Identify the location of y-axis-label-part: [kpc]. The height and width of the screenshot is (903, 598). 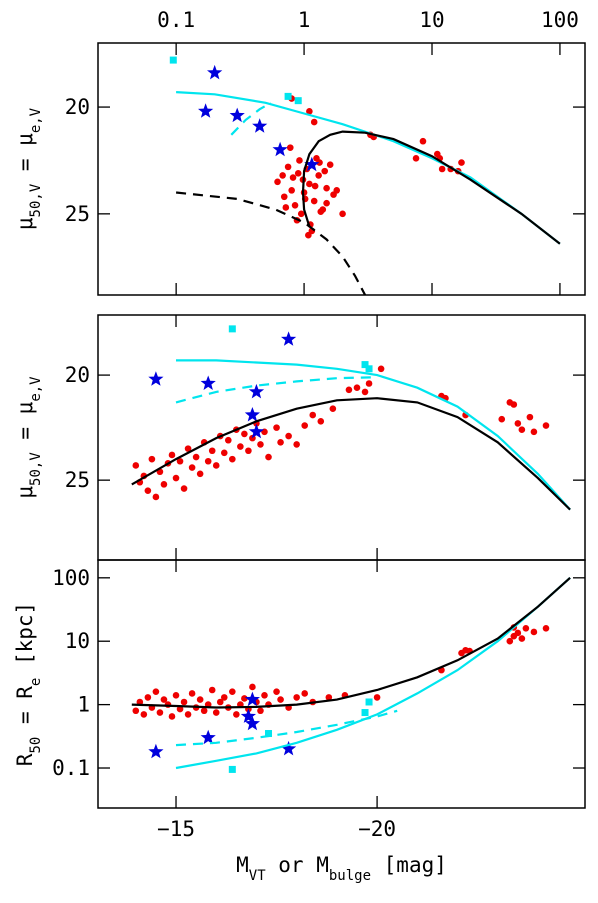
(25, 640).